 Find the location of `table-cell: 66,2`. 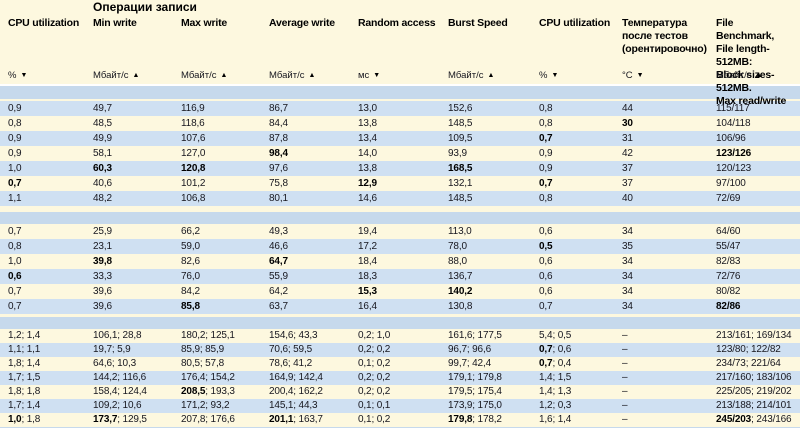

table-cell: 66,2 is located at coordinates (190, 231).